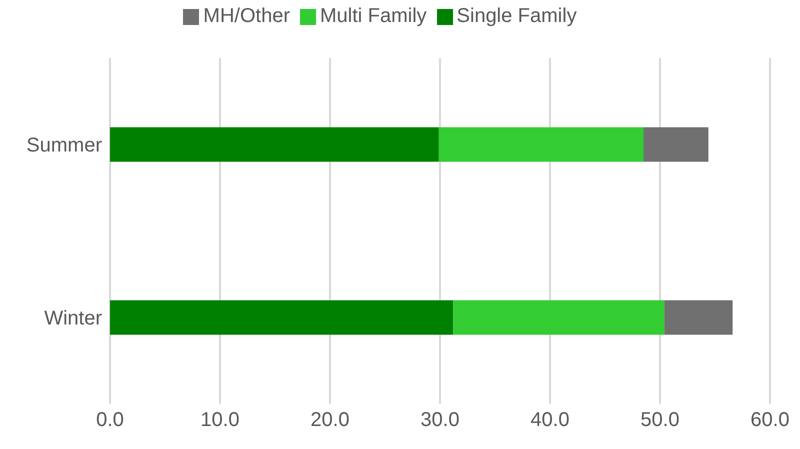 The width and height of the screenshot is (800, 449). What do you see at coordinates (660, 420) in the screenshot?
I see `x-tick-label: 50.0` at bounding box center [660, 420].